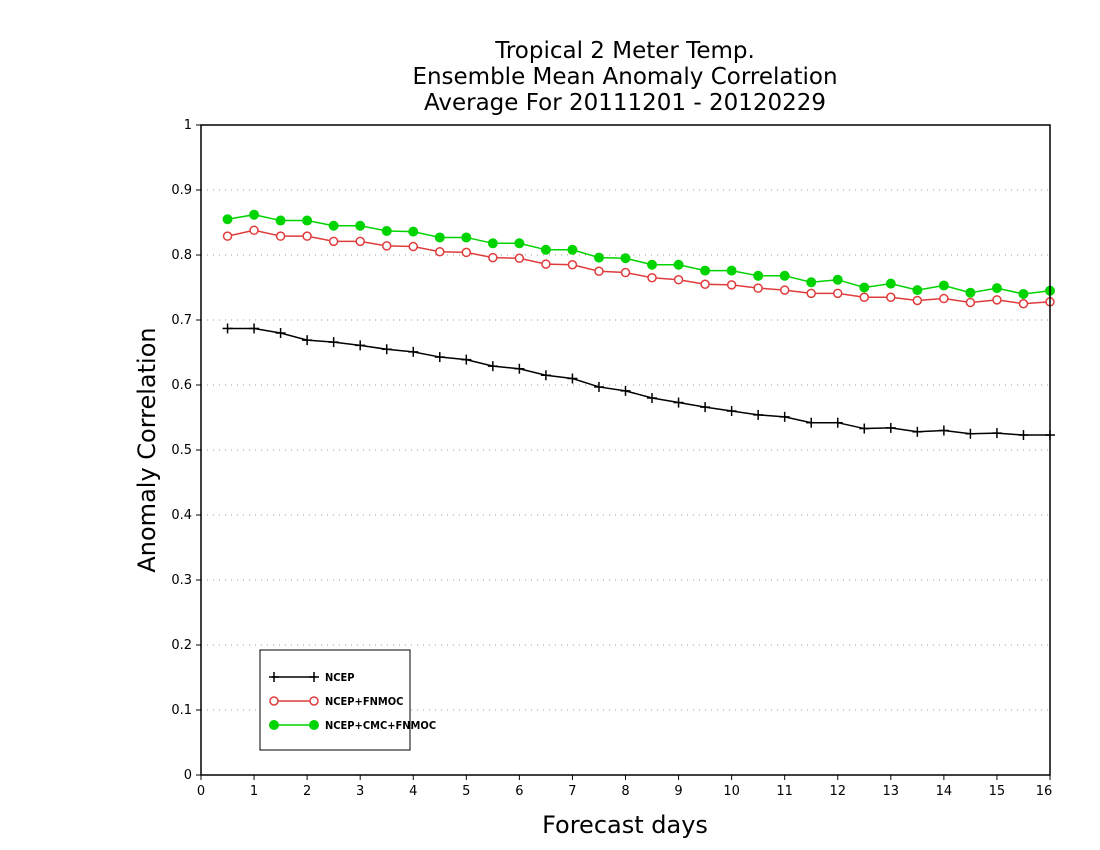 The height and width of the screenshot is (850, 1100). I want to click on x-tick-label-12: 12, so click(837, 791).